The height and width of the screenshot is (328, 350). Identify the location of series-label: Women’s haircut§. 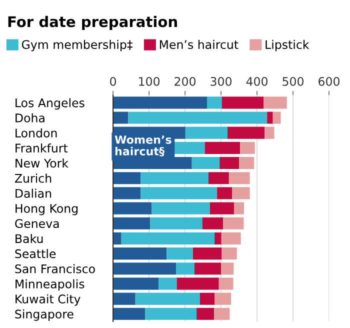
(143, 146).